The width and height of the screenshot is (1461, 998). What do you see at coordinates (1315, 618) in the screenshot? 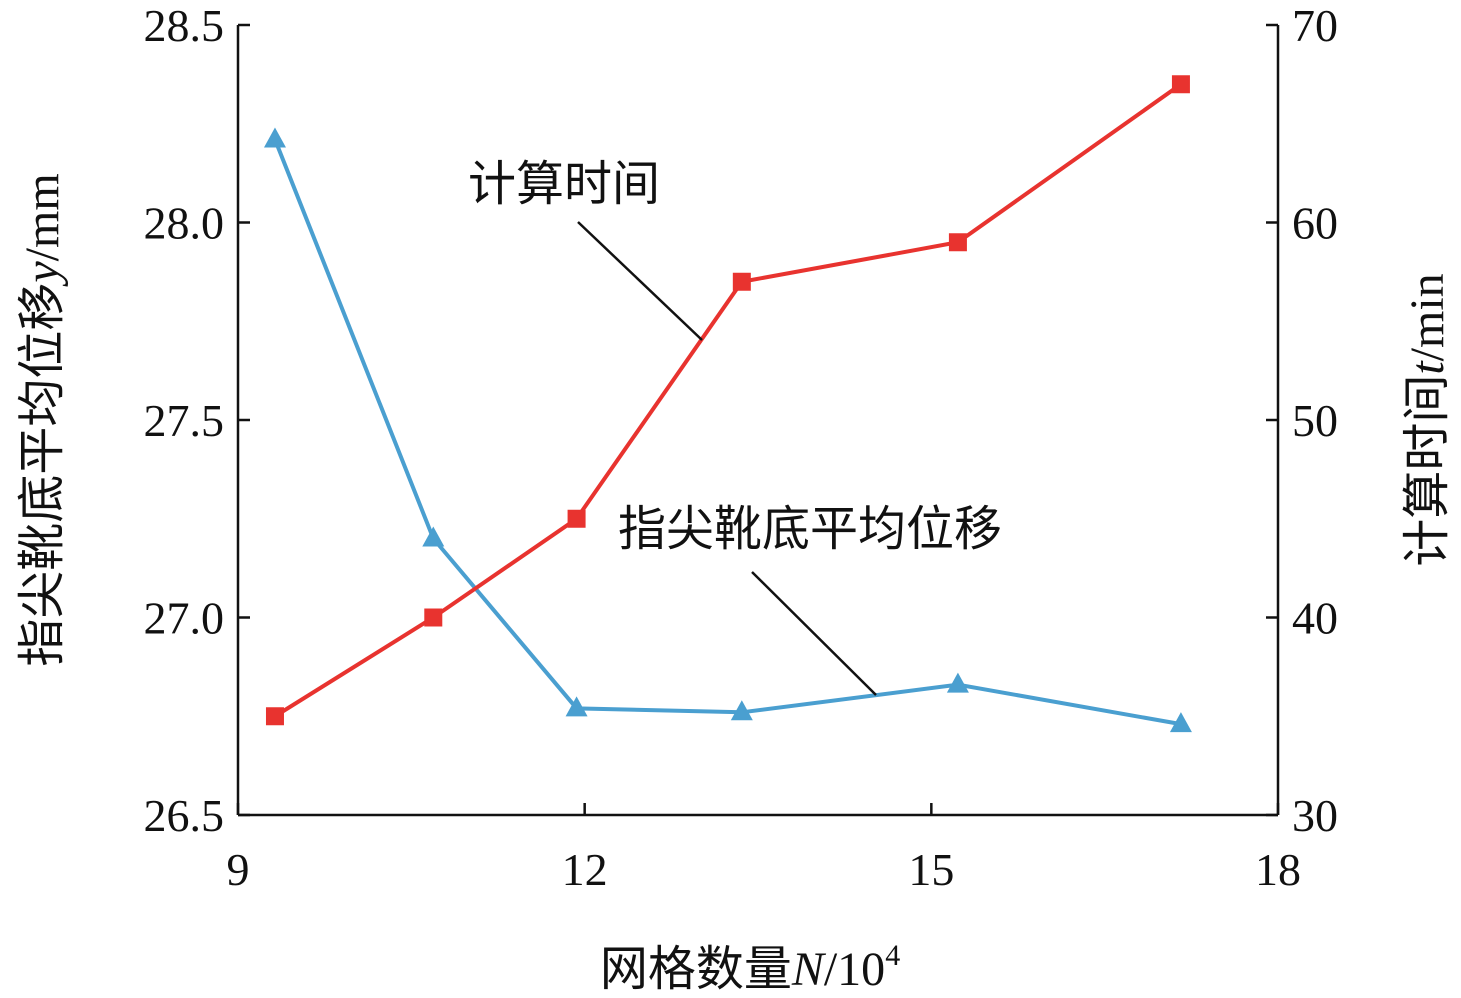
I see `y-right-tick-label: 40` at bounding box center [1315, 618].